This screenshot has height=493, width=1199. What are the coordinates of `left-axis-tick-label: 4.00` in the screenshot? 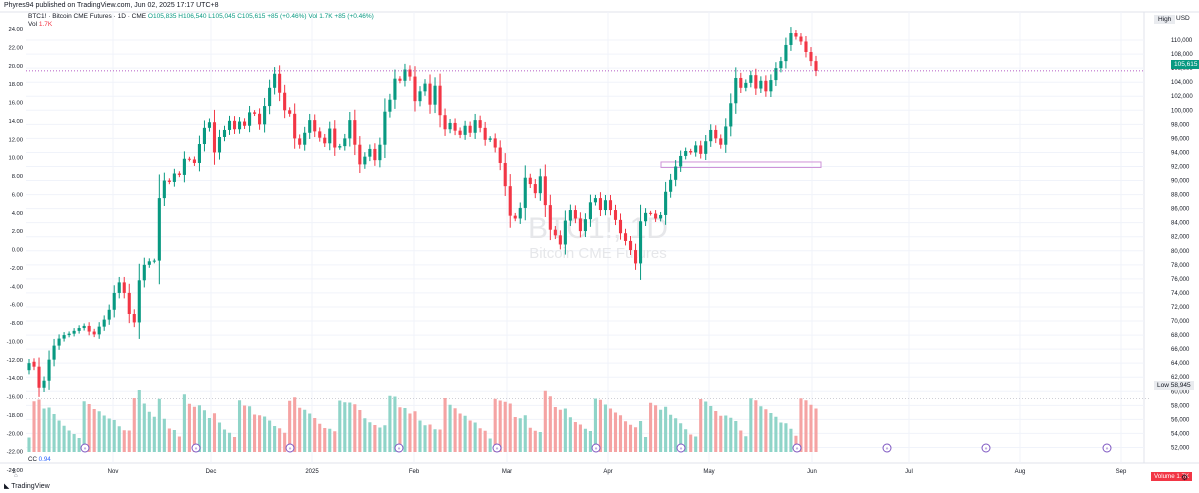 It's located at (17, 214).